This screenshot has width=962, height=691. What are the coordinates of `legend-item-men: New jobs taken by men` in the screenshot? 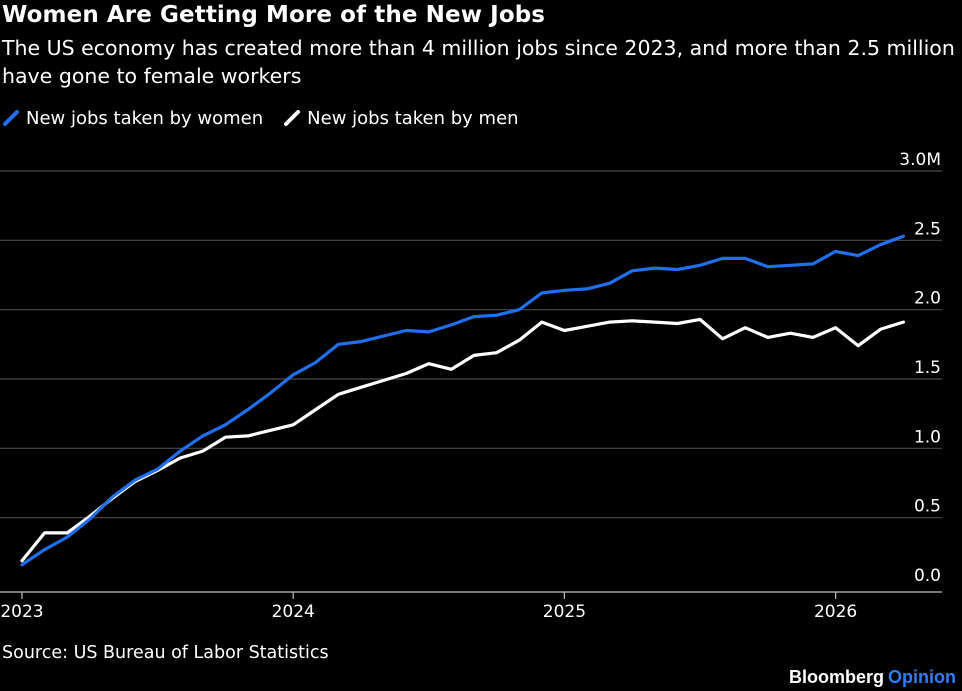 It's located at (401, 118).